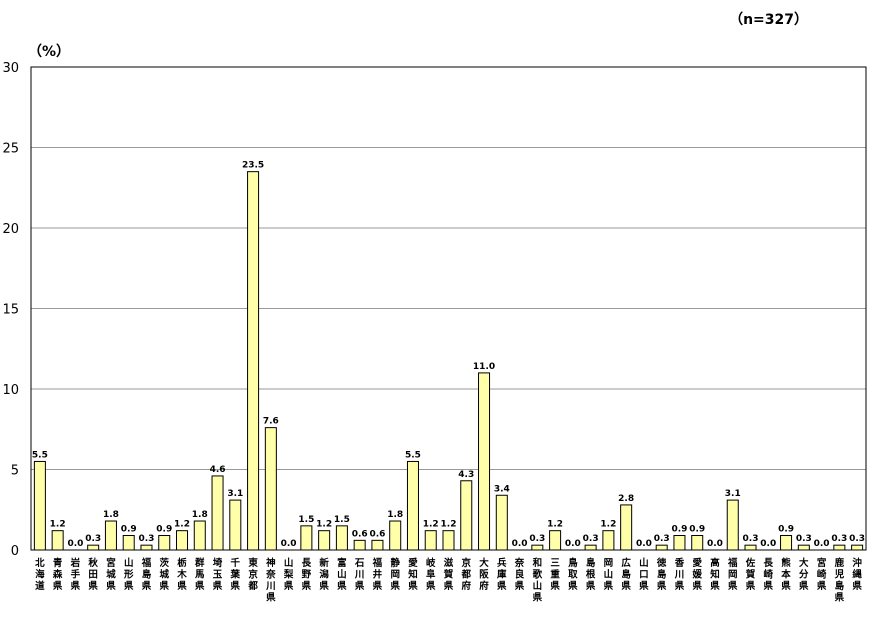 The image size is (875, 625). Describe the element at coordinates (714, 574) in the screenshot. I see `x-tick-label: 高知県` at that location.